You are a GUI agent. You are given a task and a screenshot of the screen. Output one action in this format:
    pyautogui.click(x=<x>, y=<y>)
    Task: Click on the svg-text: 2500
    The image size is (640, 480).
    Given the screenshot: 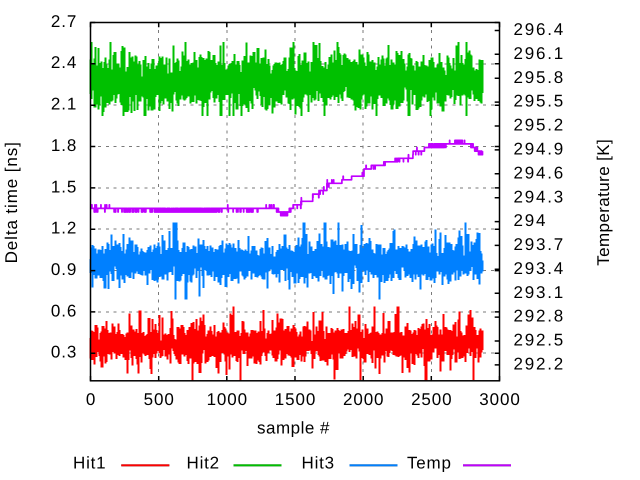 What is the action you would take?
    pyautogui.click(x=431, y=399)
    